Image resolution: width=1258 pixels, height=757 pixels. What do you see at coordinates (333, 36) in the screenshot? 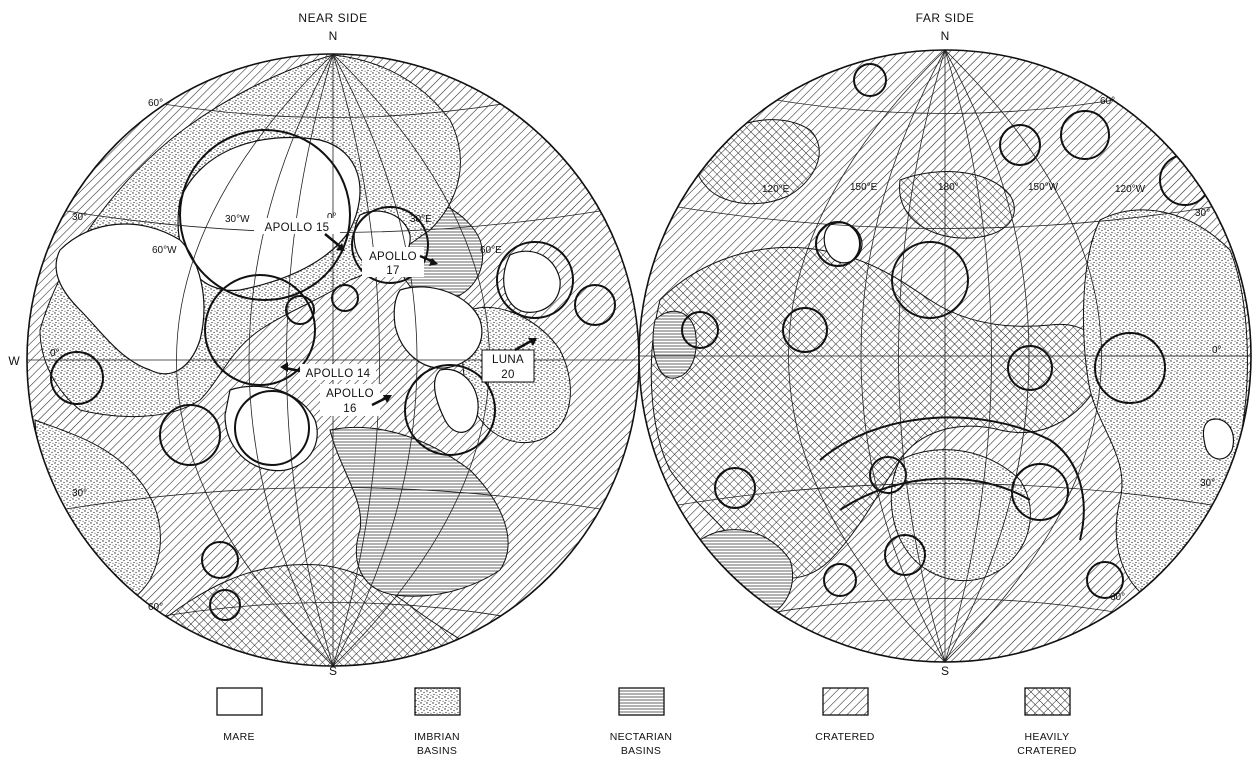
I see `near-north-label: N` at bounding box center [333, 36].